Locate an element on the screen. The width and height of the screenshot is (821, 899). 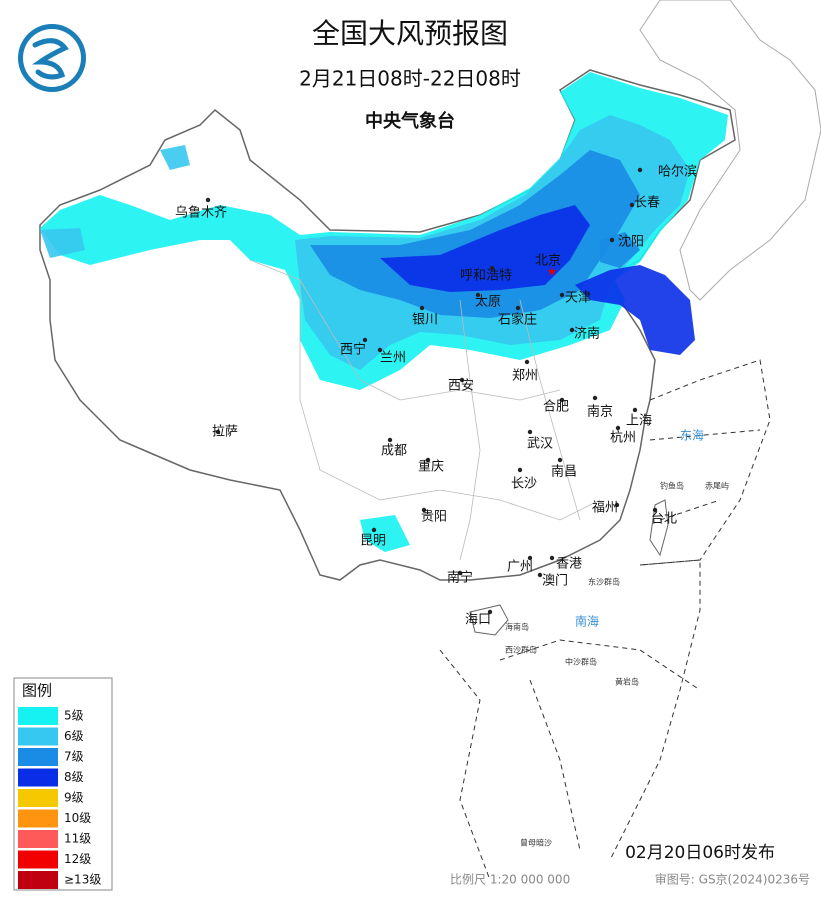
city-label: 拉萨 is located at coordinates (225, 432).